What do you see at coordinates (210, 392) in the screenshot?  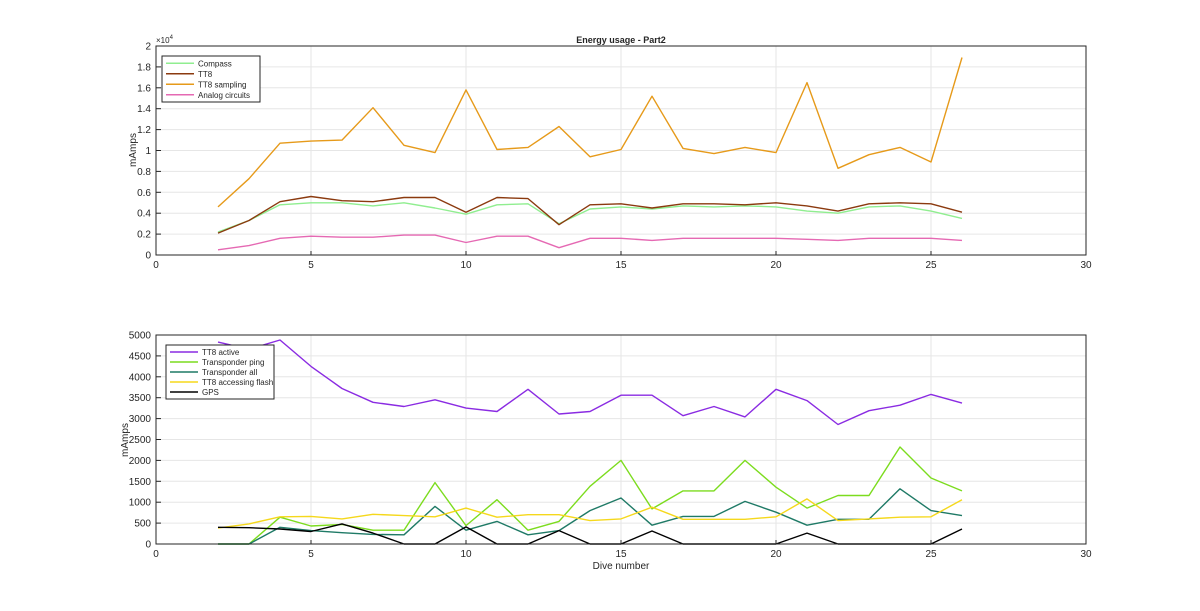 I see `legend-label: GPS` at bounding box center [210, 392].